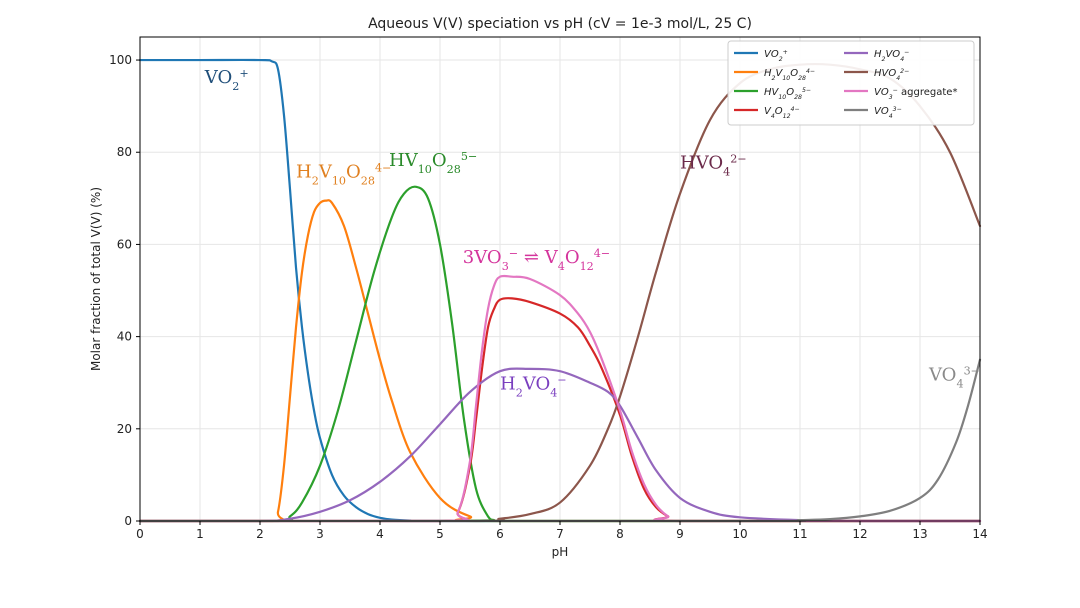 This screenshot has width=1080, height=608. Describe the element at coordinates (260, 534) in the screenshot. I see `x-tick-label: 2` at that location.